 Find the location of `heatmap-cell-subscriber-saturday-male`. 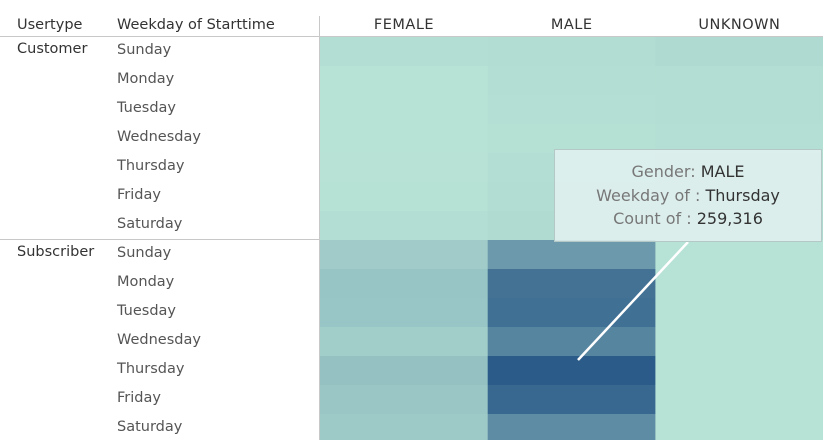

heatmap-cell-subscriber-saturday-male is located at coordinates (571, 427).